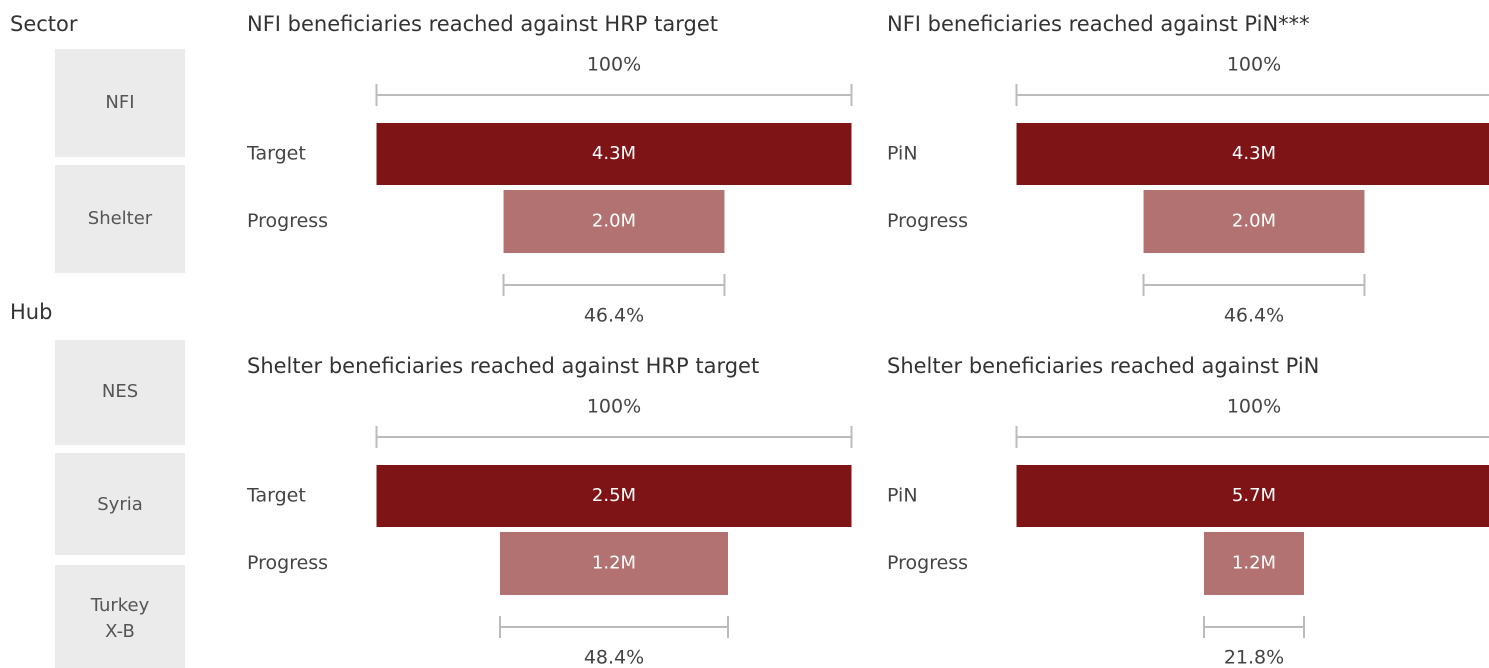 The height and width of the screenshot is (668, 1489). What do you see at coordinates (44, 24) in the screenshot?
I see `sector-label: Sector` at bounding box center [44, 24].